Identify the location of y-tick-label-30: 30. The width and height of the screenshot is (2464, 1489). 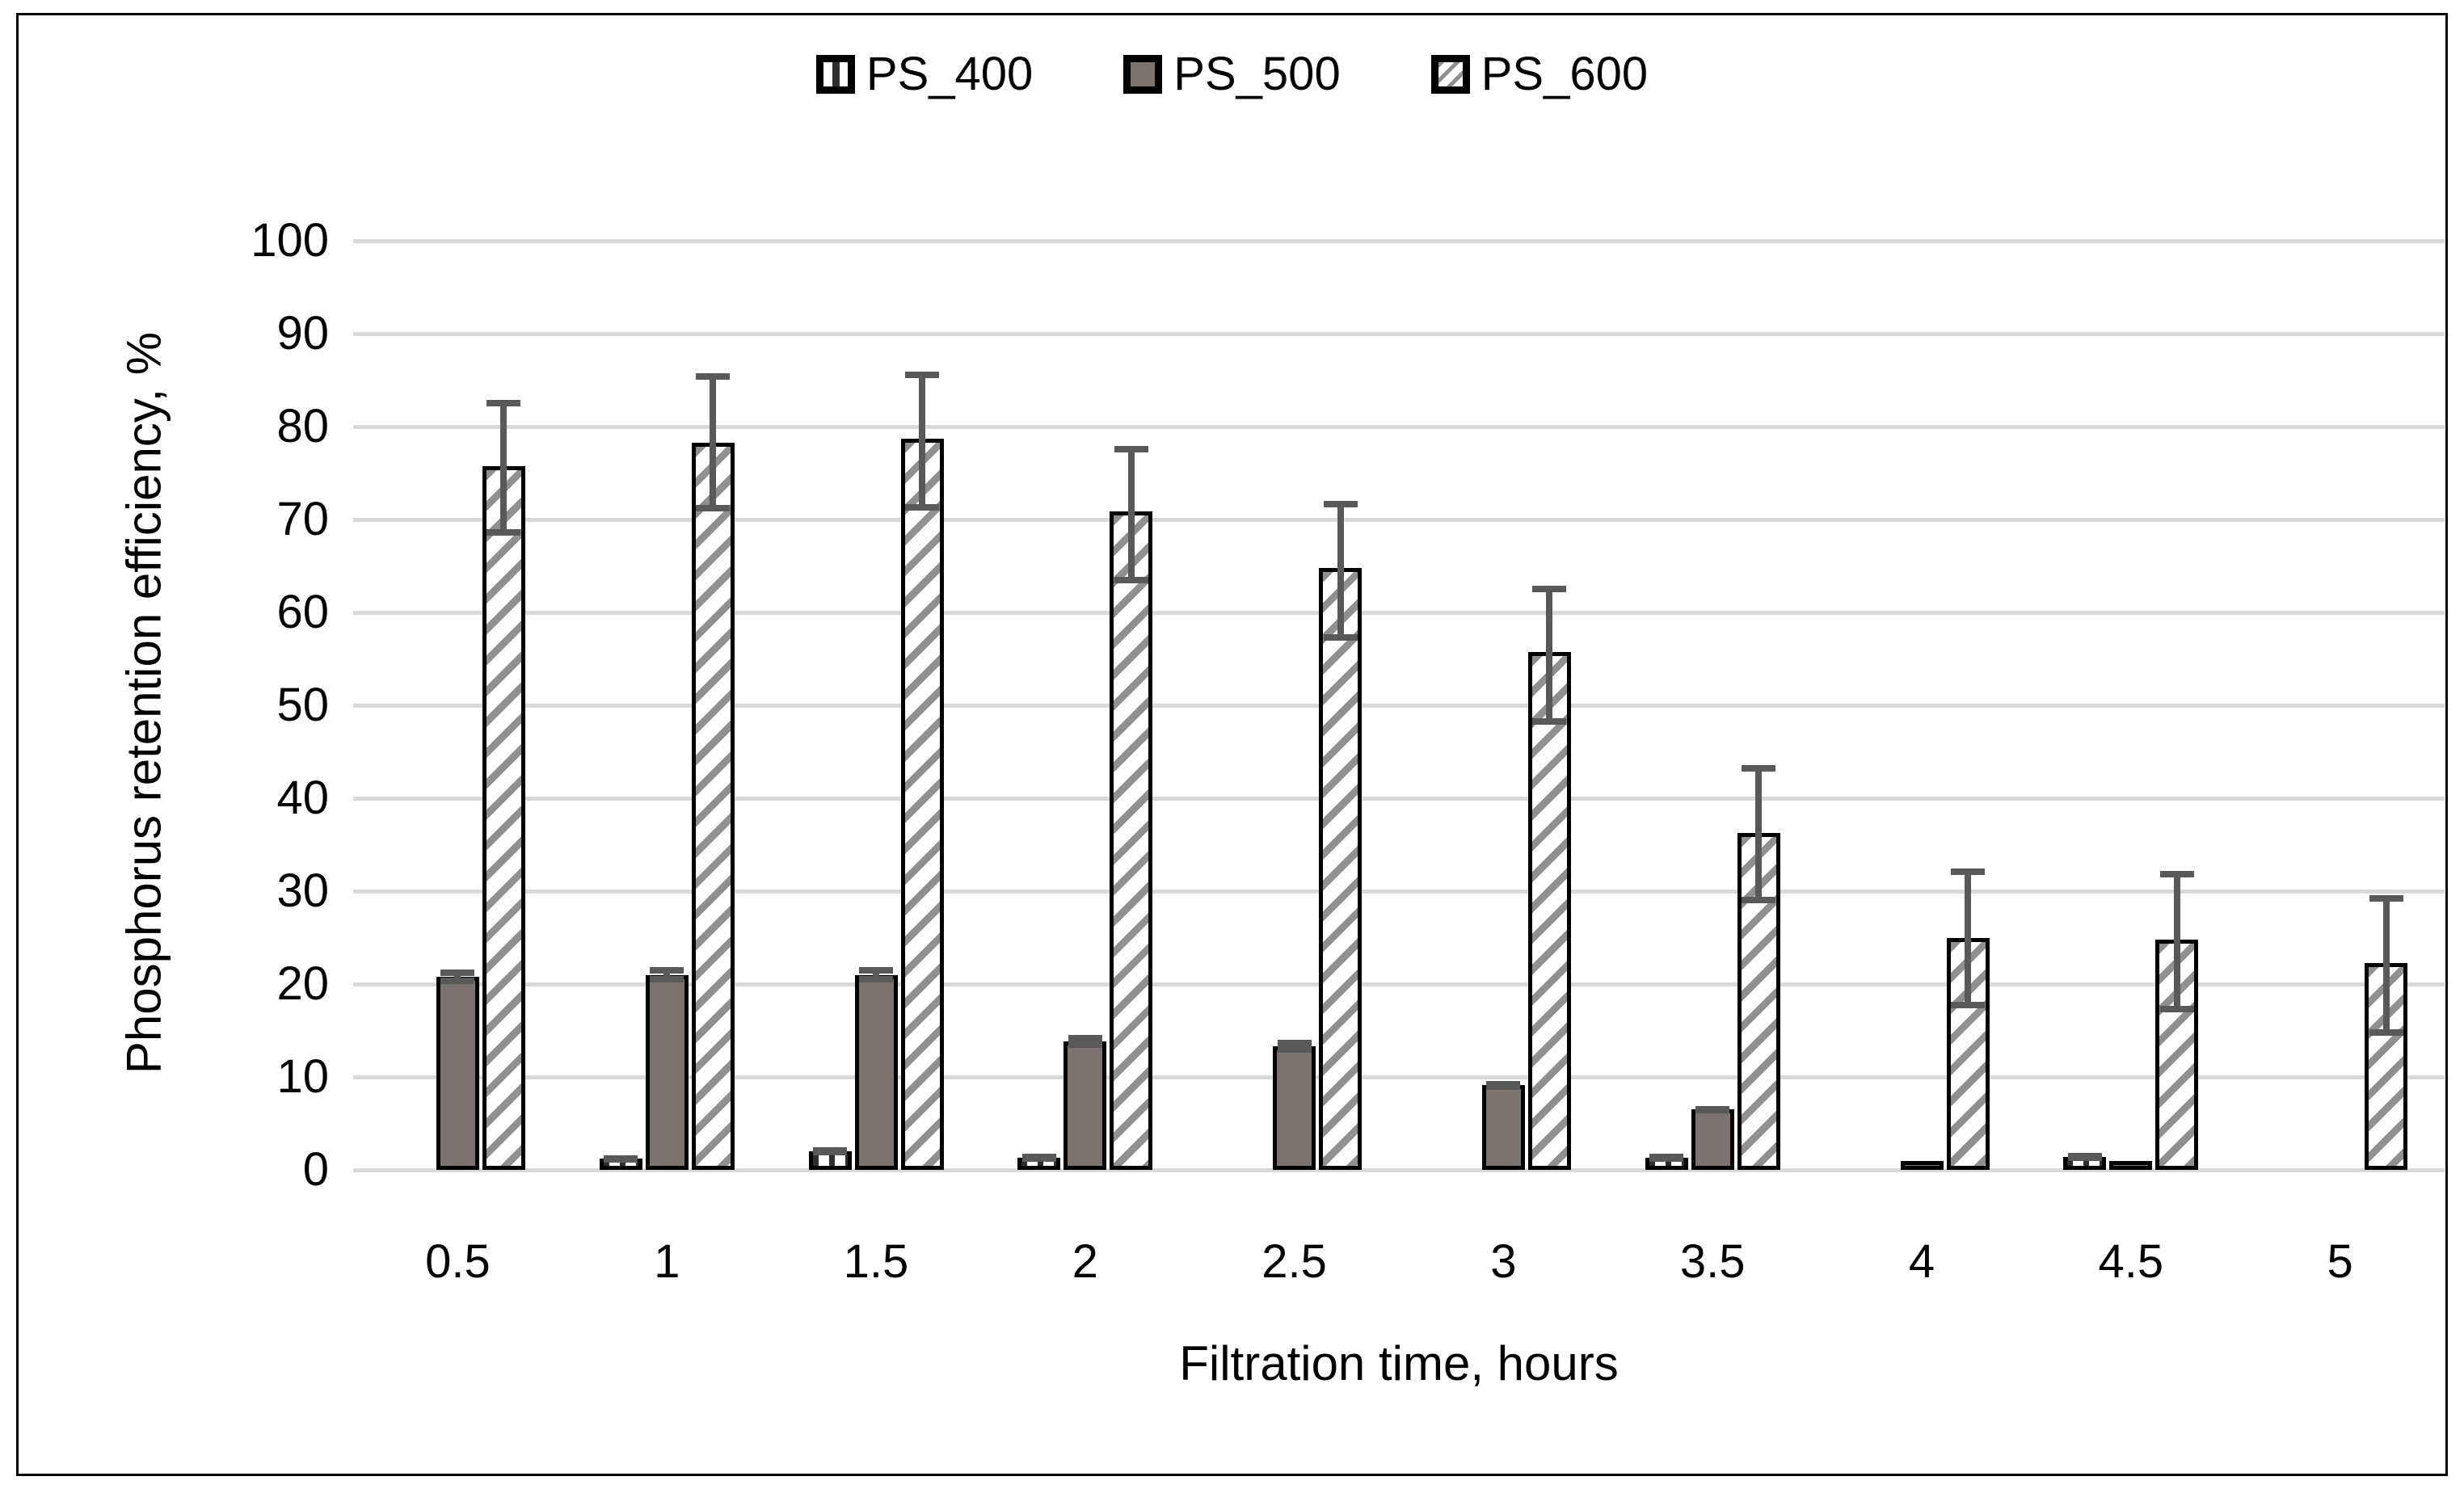
(302, 891).